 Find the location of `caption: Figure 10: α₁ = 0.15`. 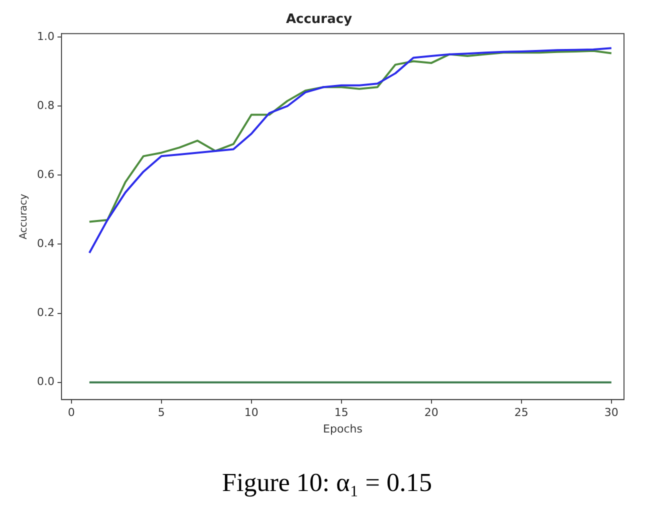

caption: Figure 10: α₁ = 0.15 is located at coordinates (327, 483).